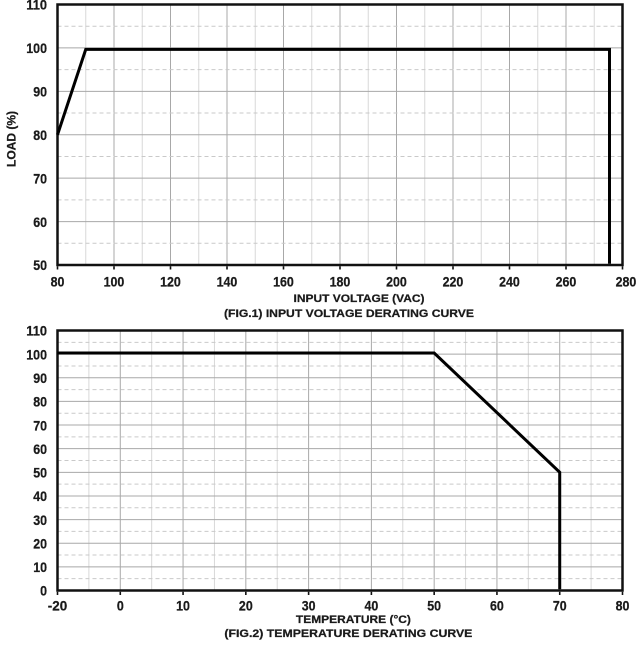 The height and width of the screenshot is (645, 640). Describe the element at coordinates (349, 314) in the screenshot. I see `svg-text:(FIG.1) INPUT VOLTAGE DERATING: (FIG.1) INPUT VOLTAGE DERATING CURVE` at that location.